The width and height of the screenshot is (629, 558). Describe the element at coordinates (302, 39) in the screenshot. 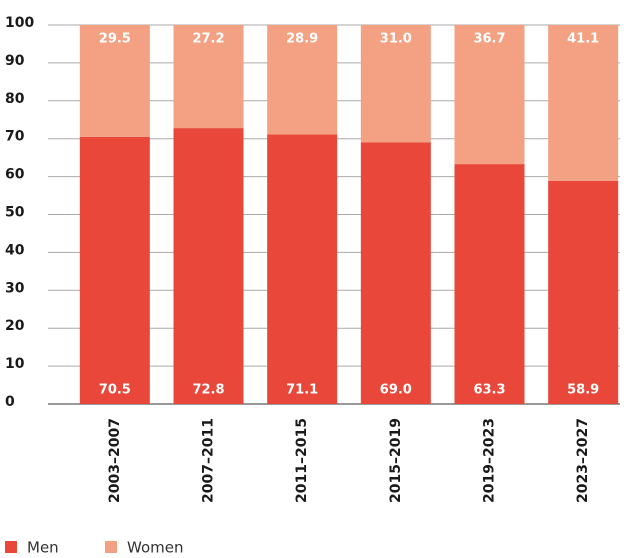

I see `value-label: 28.9` at that location.